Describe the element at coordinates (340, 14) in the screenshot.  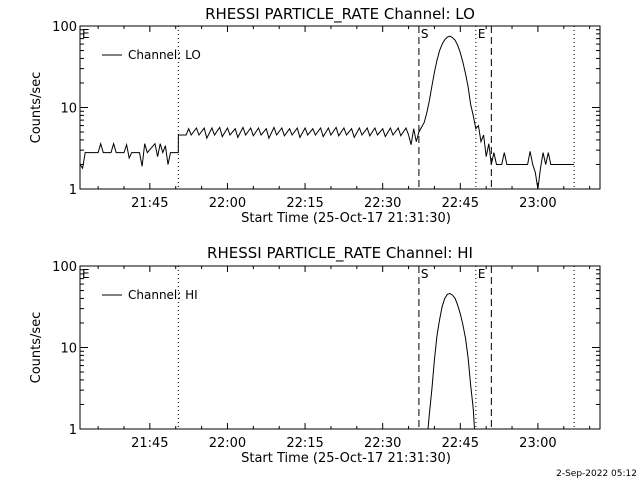
I see `chart-title: RHESSI PARTICLE_RATE Channel: LO` at that location.